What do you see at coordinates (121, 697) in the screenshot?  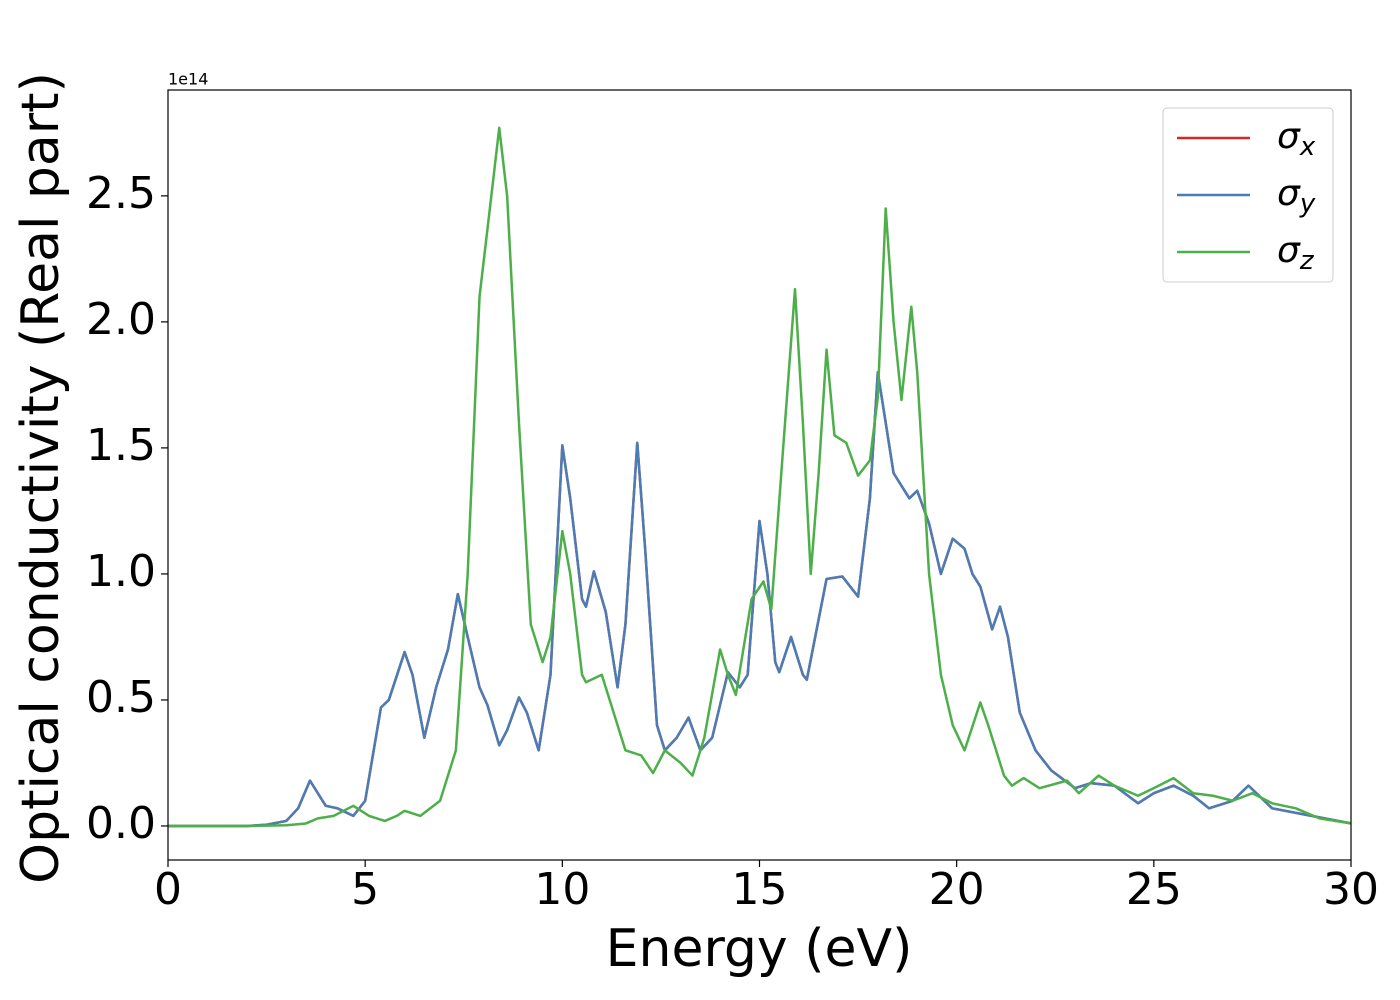 I see `y-tick-label: 0.5` at bounding box center [121, 697].